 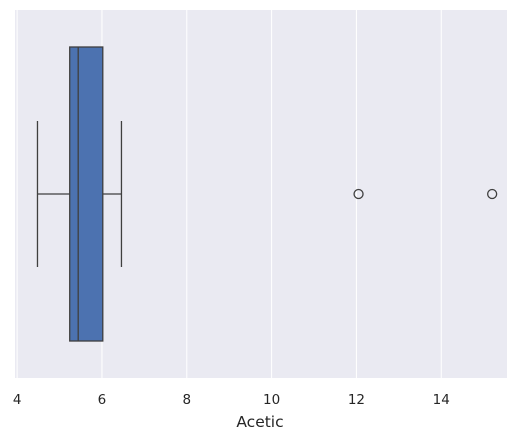 What do you see at coordinates (356, 400) in the screenshot?
I see `x-tick-label: 12` at bounding box center [356, 400].